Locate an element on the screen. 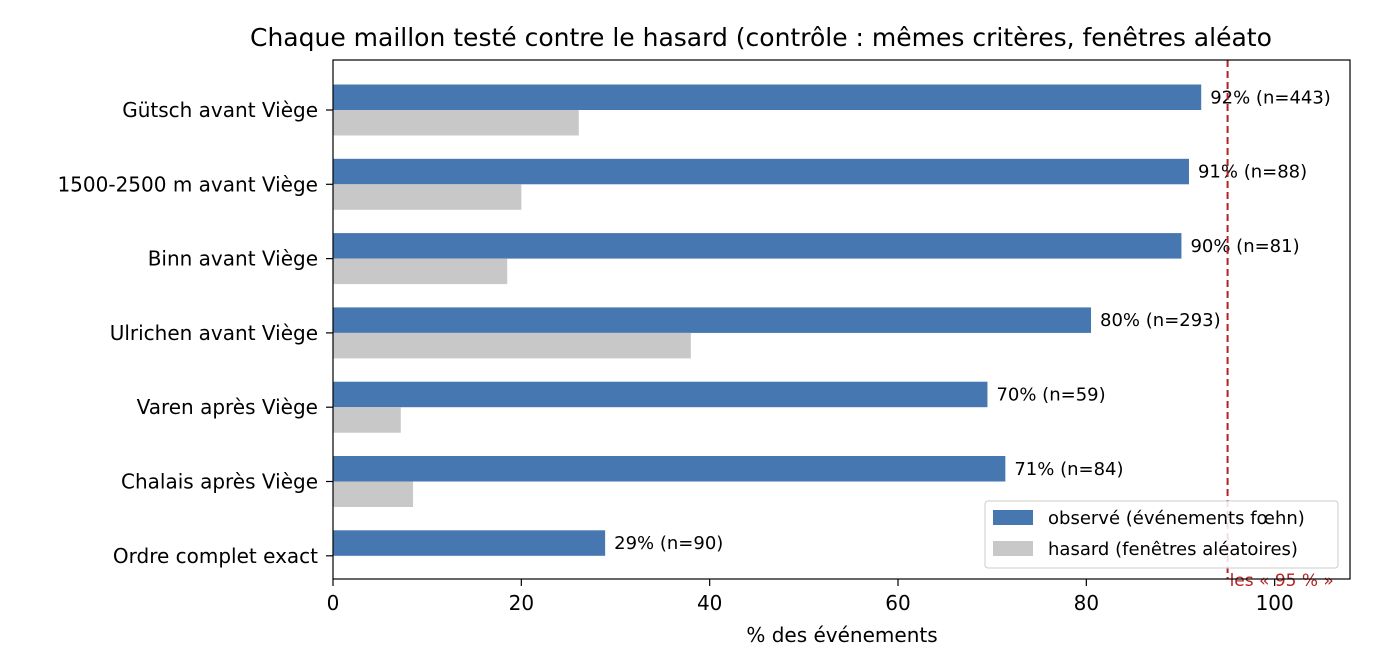  data-label: 70% (n=59) is located at coordinates (1050, 394).